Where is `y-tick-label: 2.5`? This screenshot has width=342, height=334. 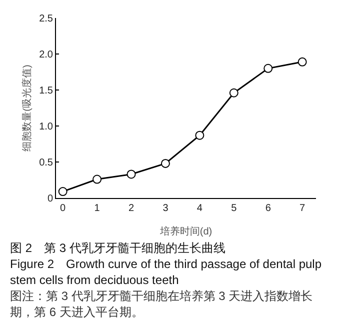 y-tick-label: 2.5 is located at coordinates (46, 19).